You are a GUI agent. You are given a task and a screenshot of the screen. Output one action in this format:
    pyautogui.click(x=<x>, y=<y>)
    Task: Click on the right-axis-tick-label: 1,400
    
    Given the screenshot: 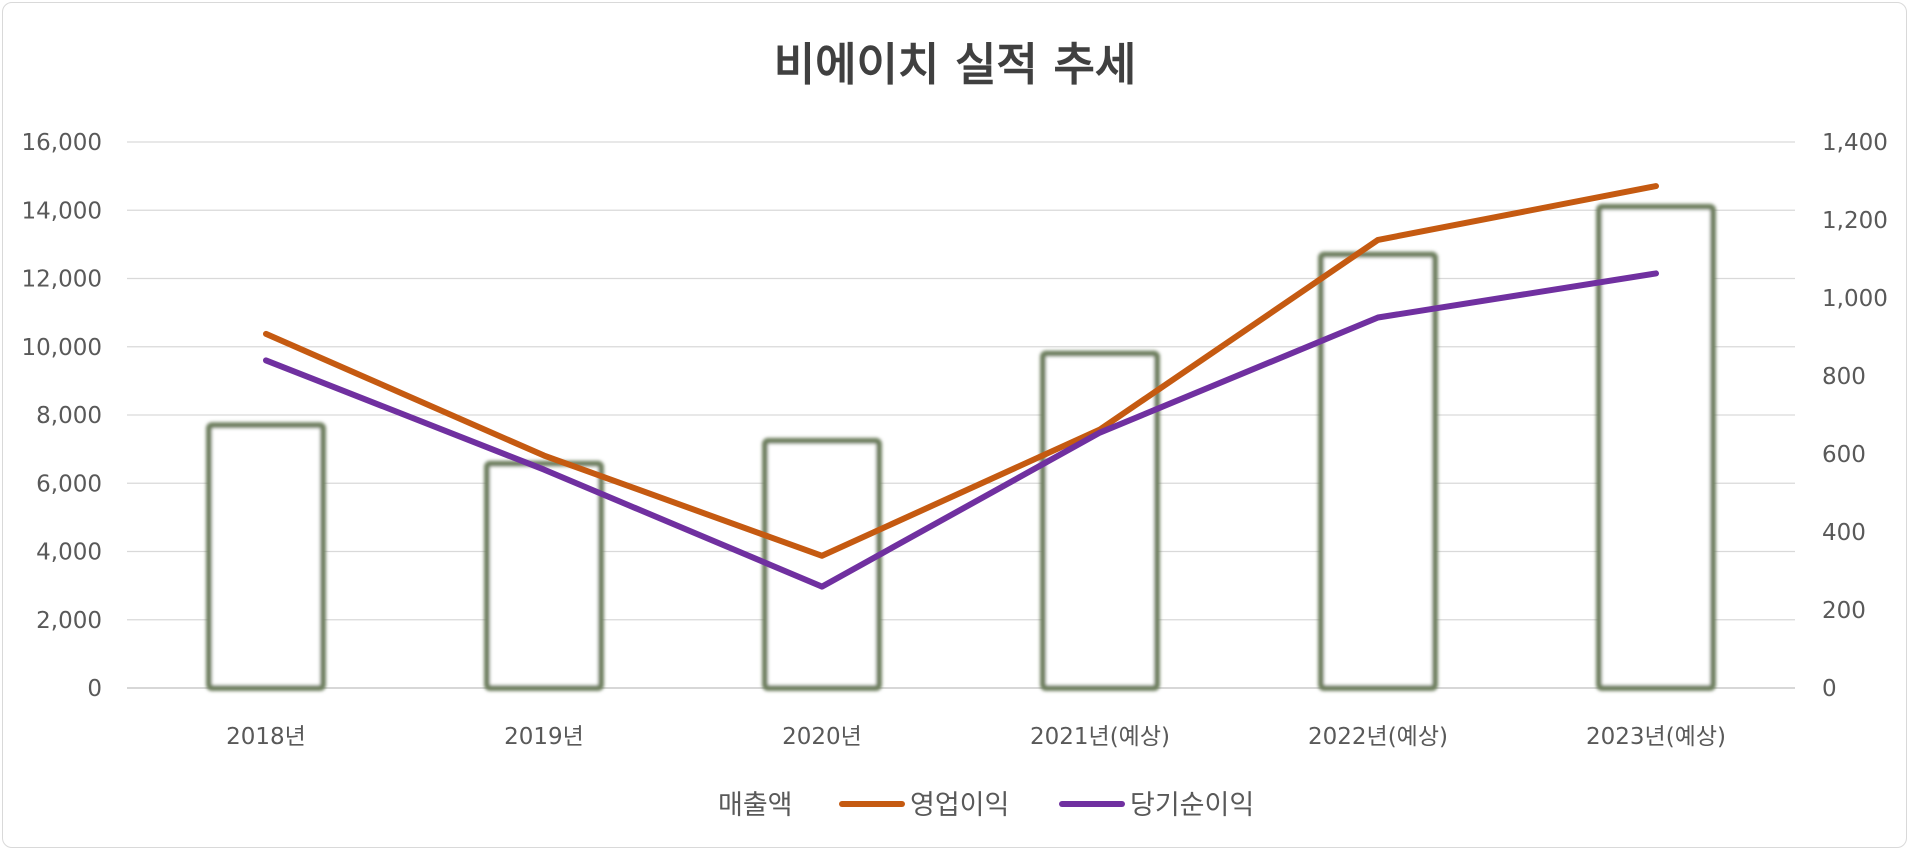 What is the action you would take?
    pyautogui.click(x=1855, y=143)
    